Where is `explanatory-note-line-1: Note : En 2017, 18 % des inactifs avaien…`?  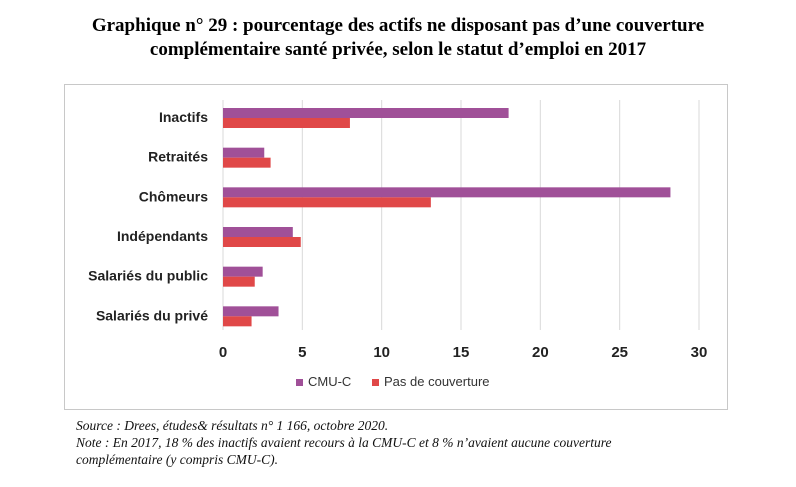 explanatory-note-line-1: Note : En 2017, 18 % des inactifs avaien… is located at coordinates (344, 442).